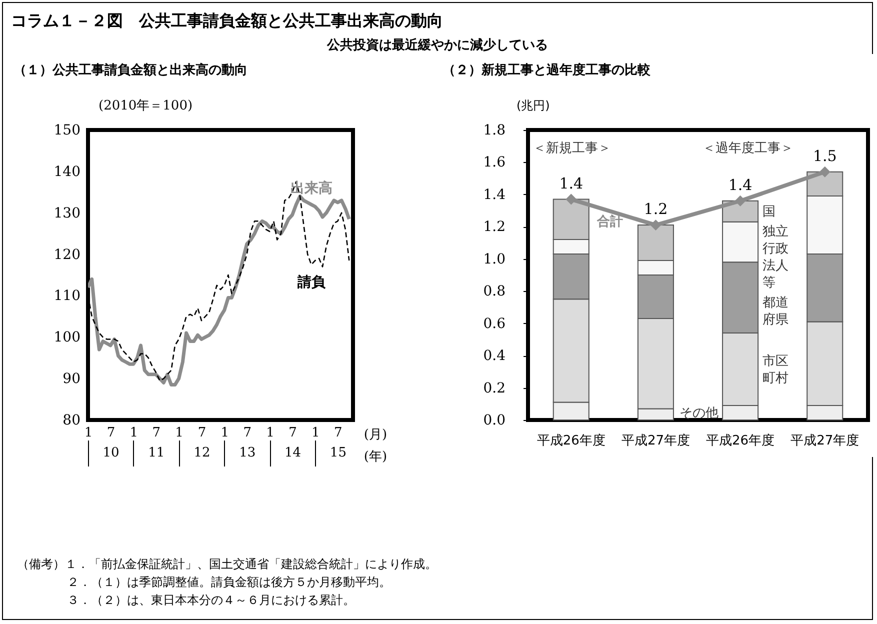 This screenshot has width=877, height=624. What do you see at coordinates (698, 413) in the screenshot?
I see `series-label: その他` at bounding box center [698, 413].